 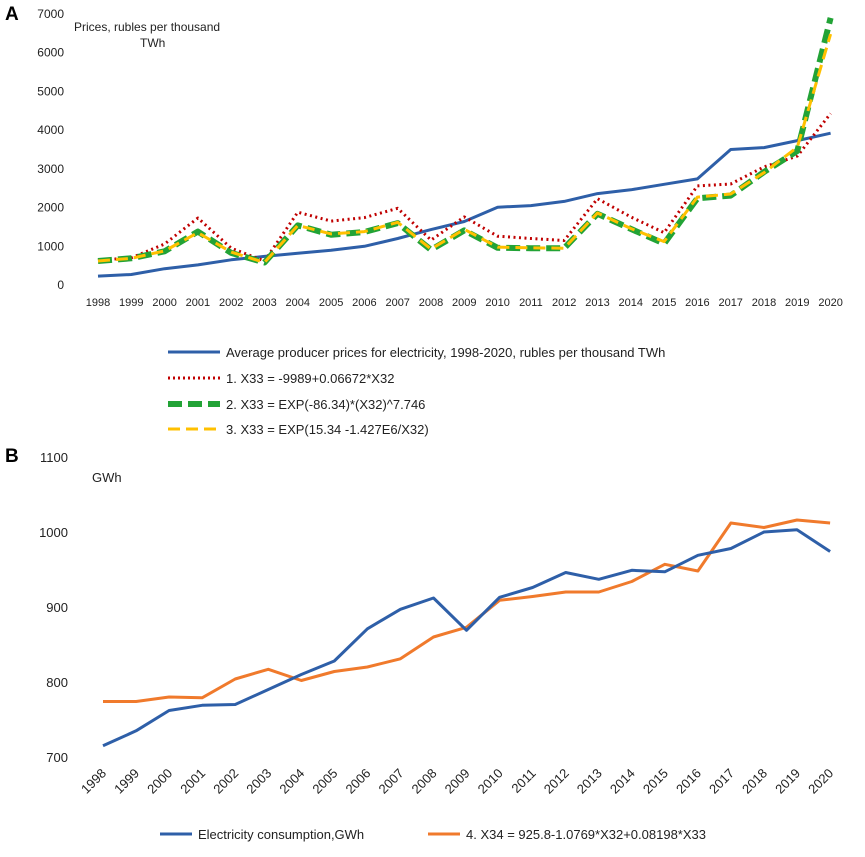 What do you see at coordinates (730, 303) in the screenshot?
I see `panel-a-x-tick: 2017` at bounding box center [730, 303].